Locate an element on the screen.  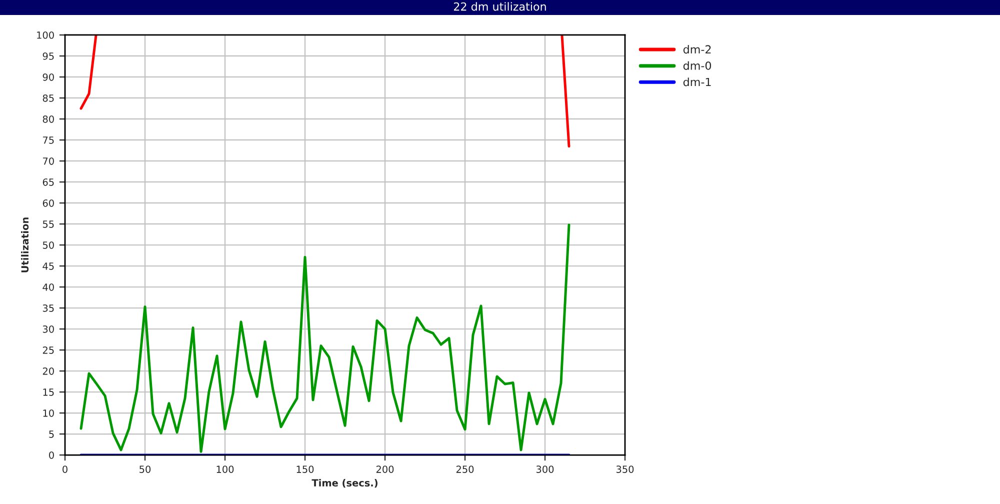
y-tick-label: 95 is located at coordinates (48, 56).